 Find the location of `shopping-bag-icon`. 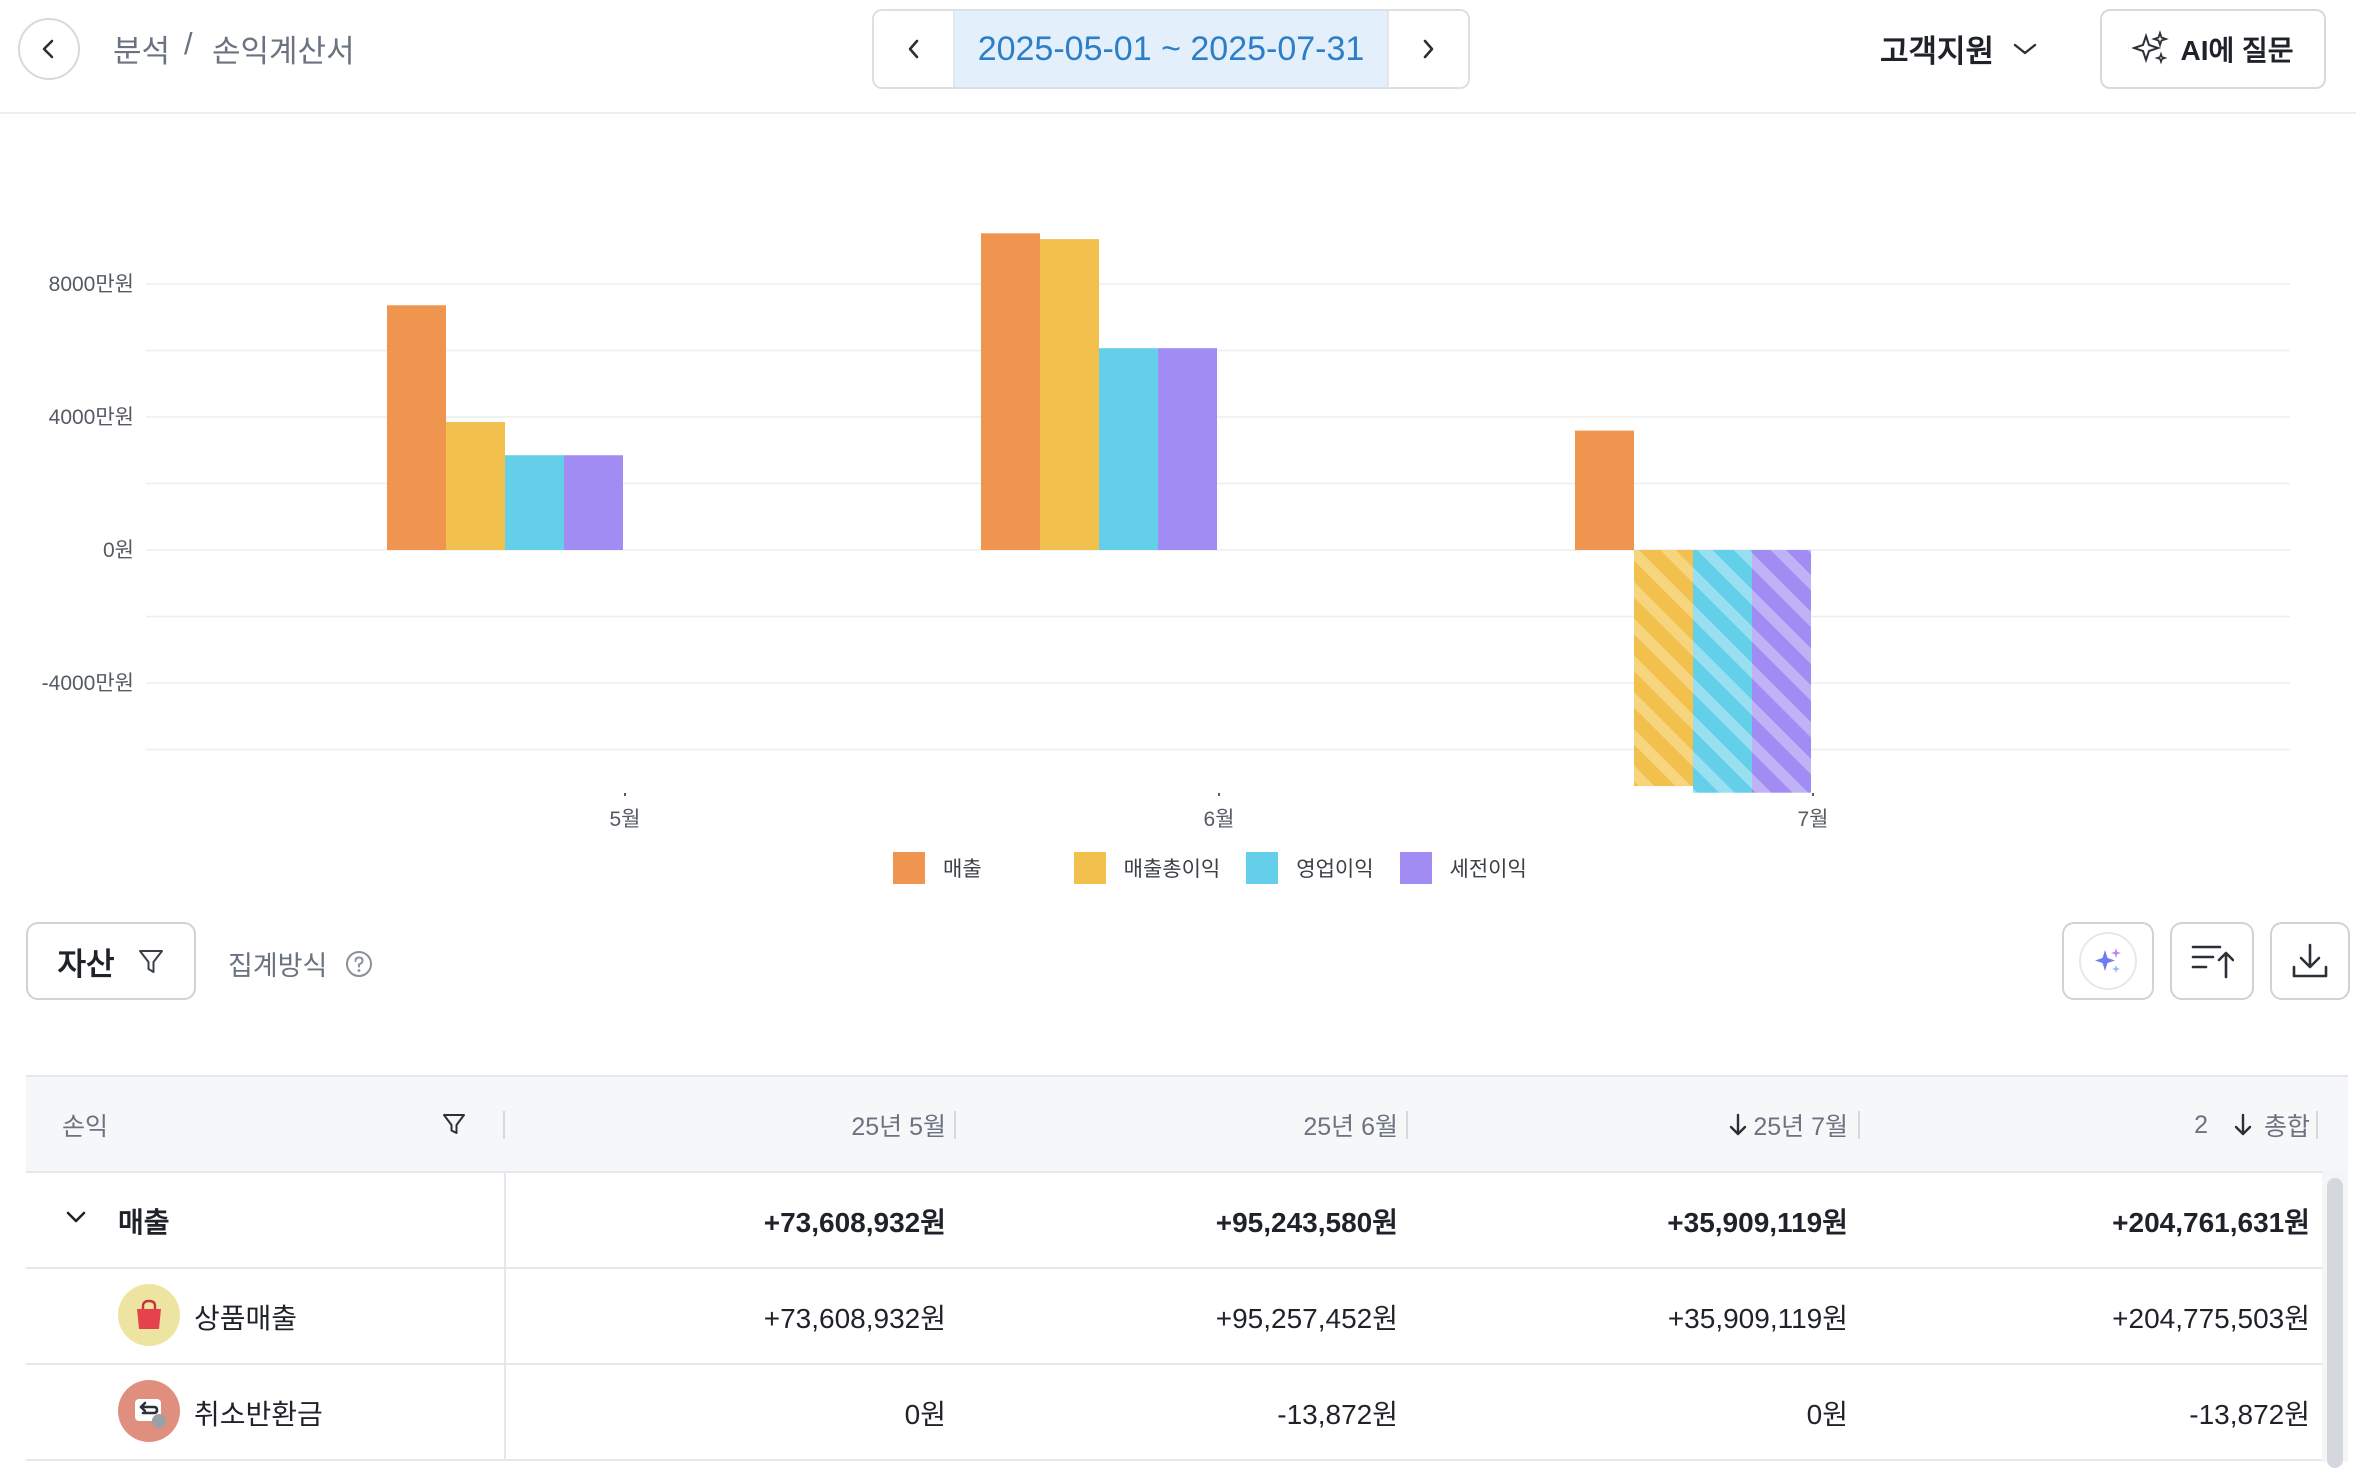

shopping-bag-icon is located at coordinates (149, 1315).